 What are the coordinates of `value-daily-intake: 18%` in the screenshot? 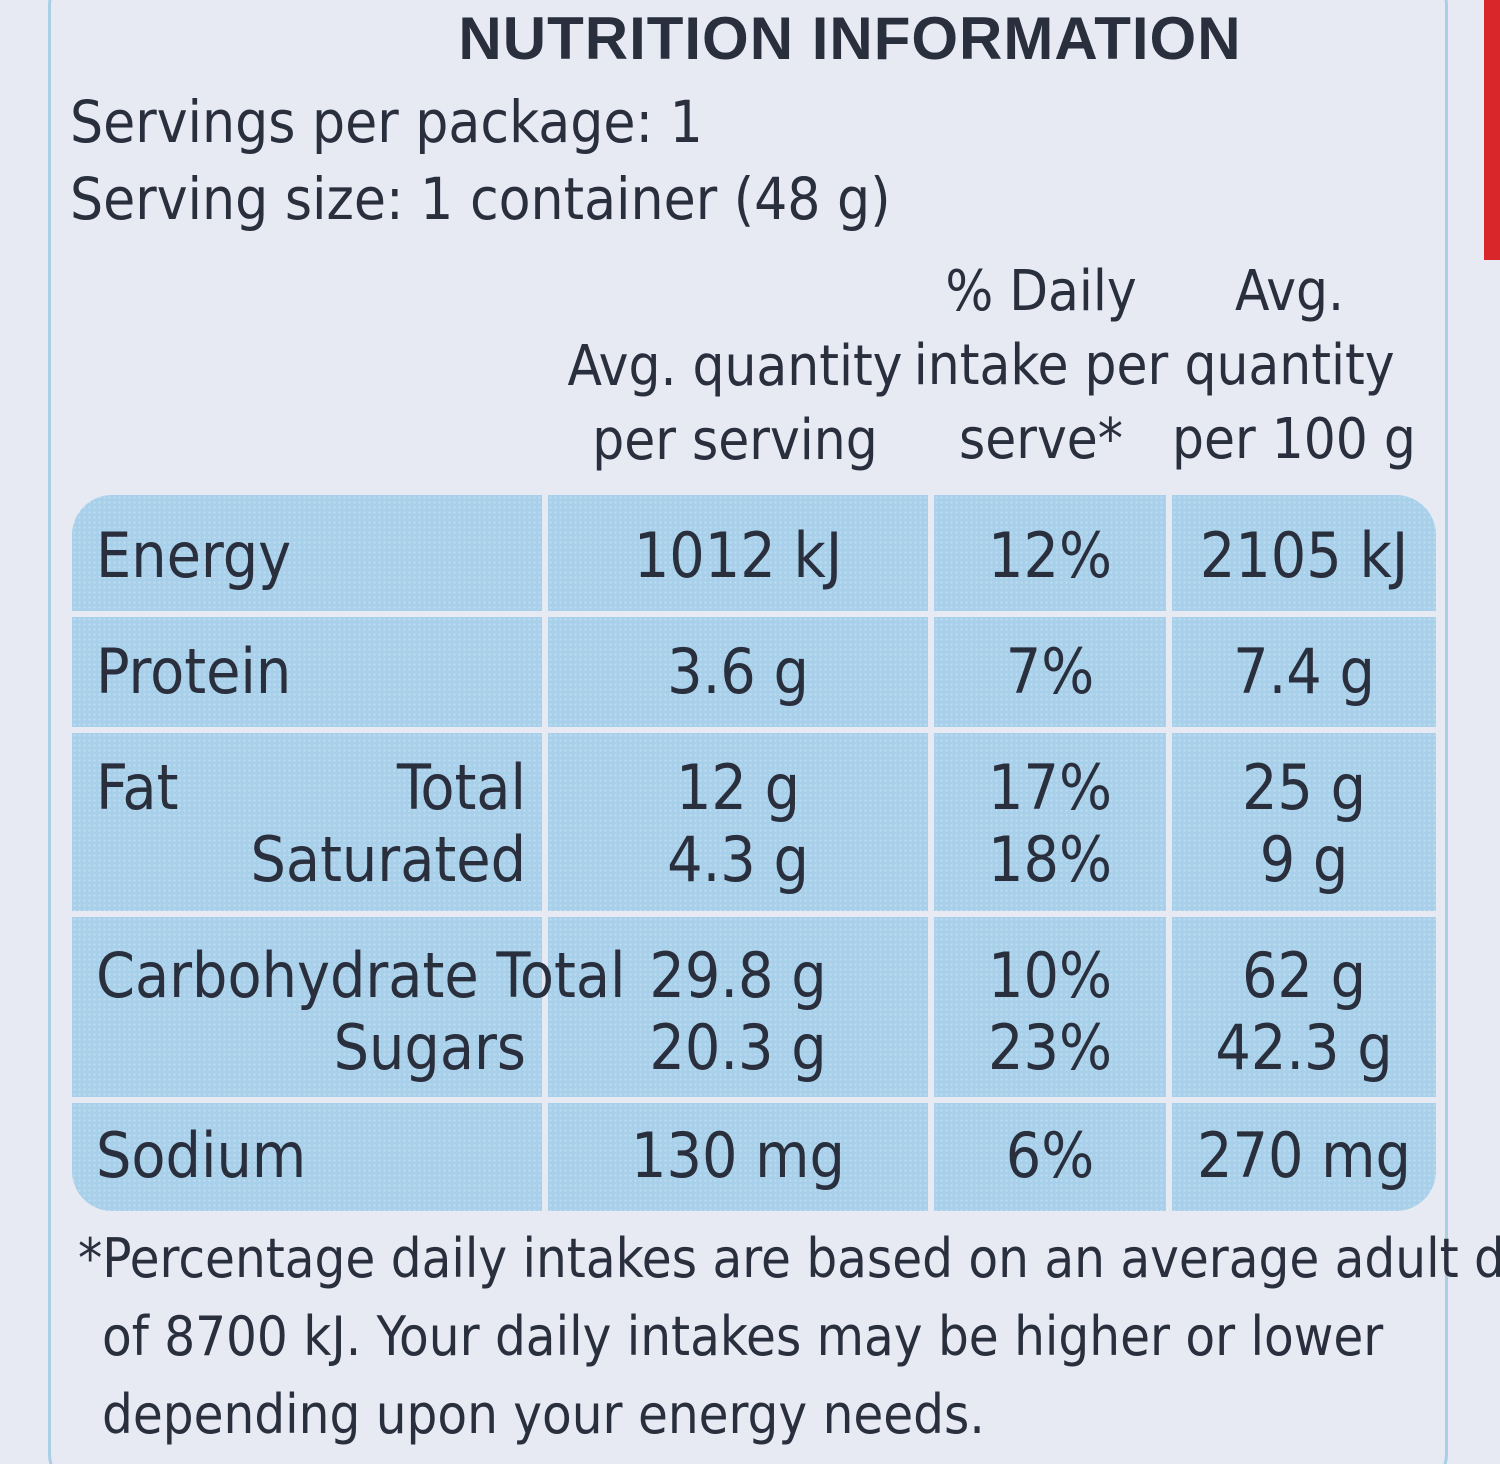 It's located at (1050, 859).